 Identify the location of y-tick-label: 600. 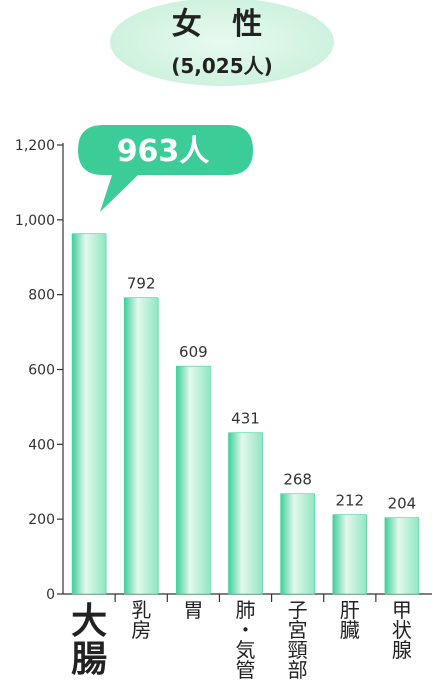
(41, 371).